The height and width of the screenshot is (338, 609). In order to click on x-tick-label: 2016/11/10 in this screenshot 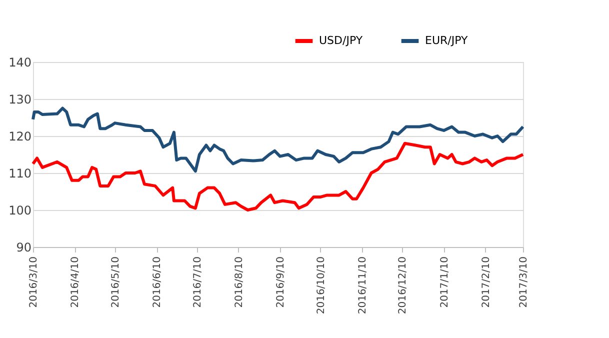, I will do `click(362, 285)`.